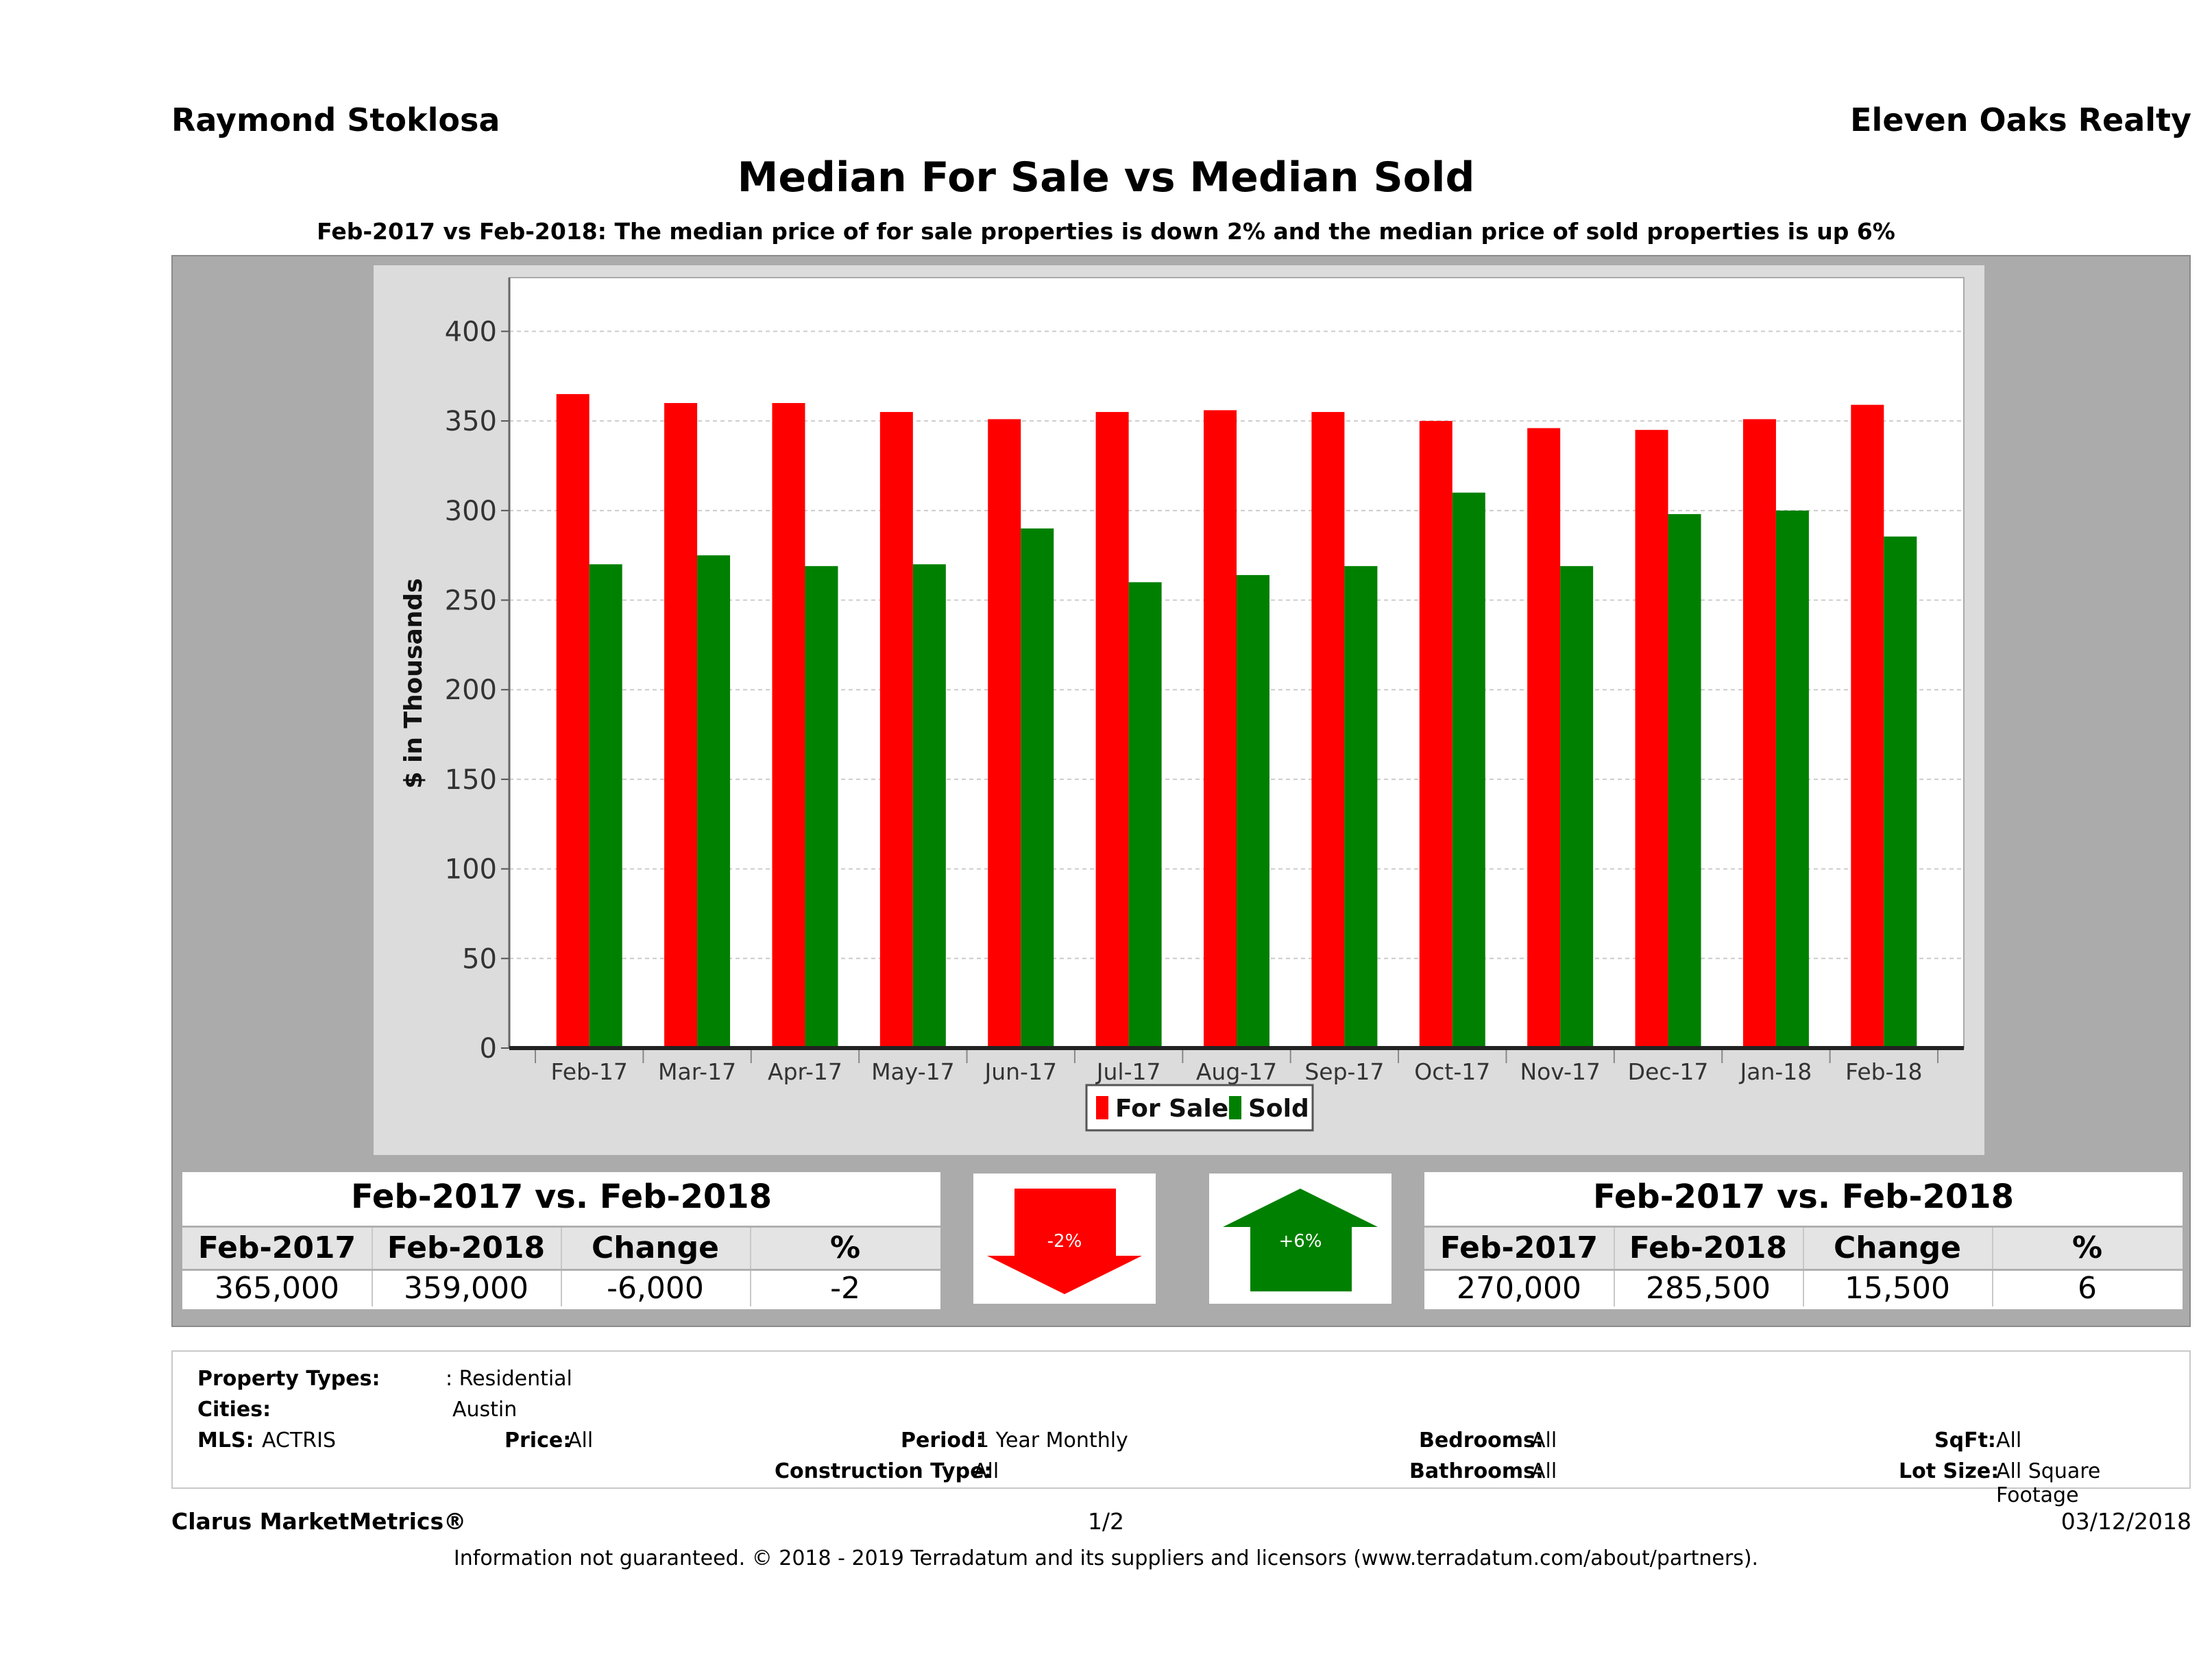 Image resolution: width=2212 pixels, height=1678 pixels. Describe the element at coordinates (485, 1410) in the screenshot. I see `cities-value: Austin` at that location.